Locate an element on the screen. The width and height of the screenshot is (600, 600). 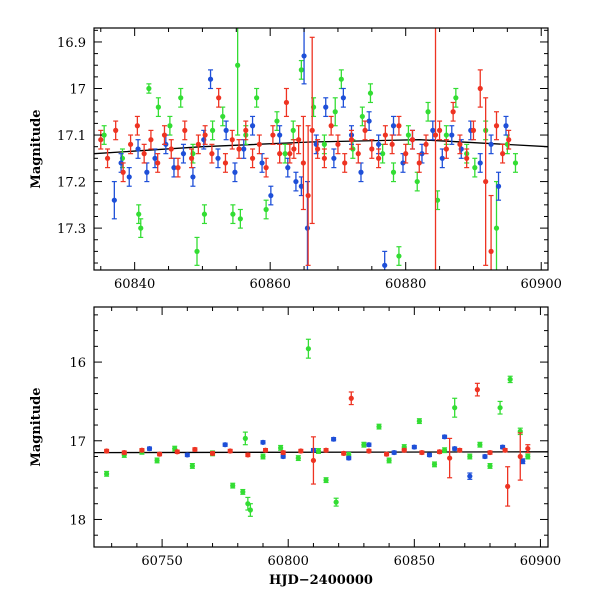
top-x-tick-label: 60860 is located at coordinates (269, 284).